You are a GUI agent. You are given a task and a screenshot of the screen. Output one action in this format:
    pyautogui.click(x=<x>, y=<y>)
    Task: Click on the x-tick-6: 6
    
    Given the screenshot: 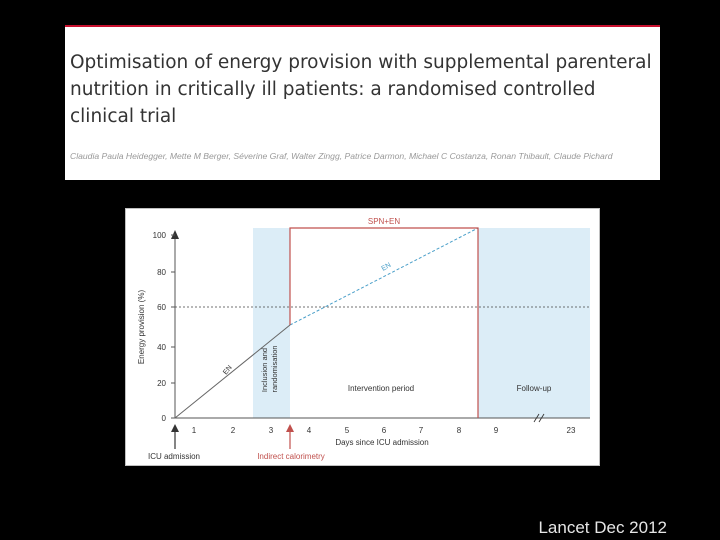 What is the action you would take?
    pyautogui.click(x=384, y=430)
    